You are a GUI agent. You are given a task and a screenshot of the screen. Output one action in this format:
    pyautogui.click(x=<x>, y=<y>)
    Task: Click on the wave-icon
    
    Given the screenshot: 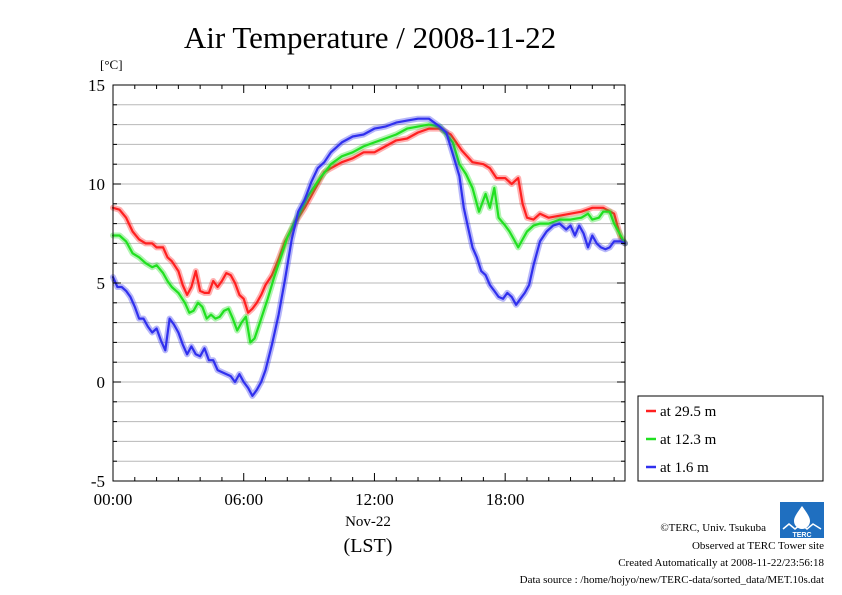 What is the action you would take?
    pyautogui.click(x=802, y=526)
    